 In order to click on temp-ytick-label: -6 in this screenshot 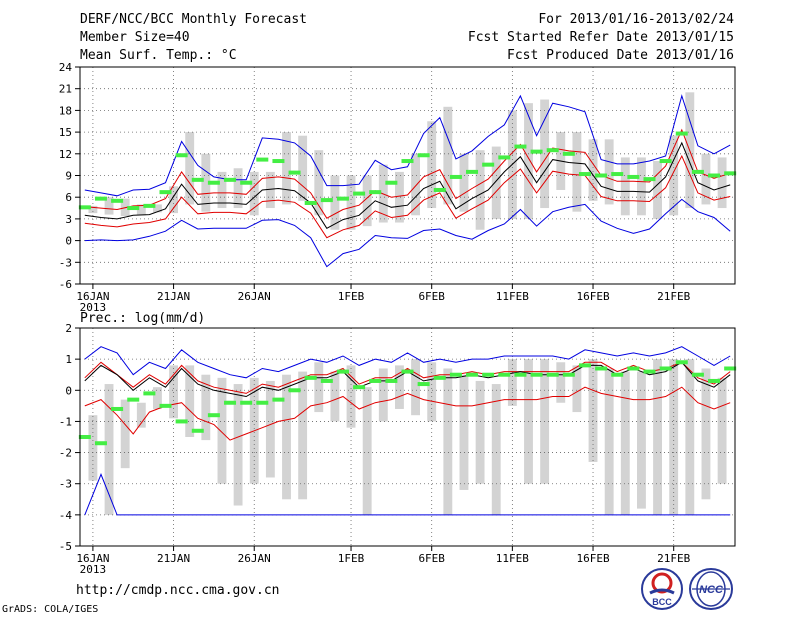, I will do `click(65, 284)`.